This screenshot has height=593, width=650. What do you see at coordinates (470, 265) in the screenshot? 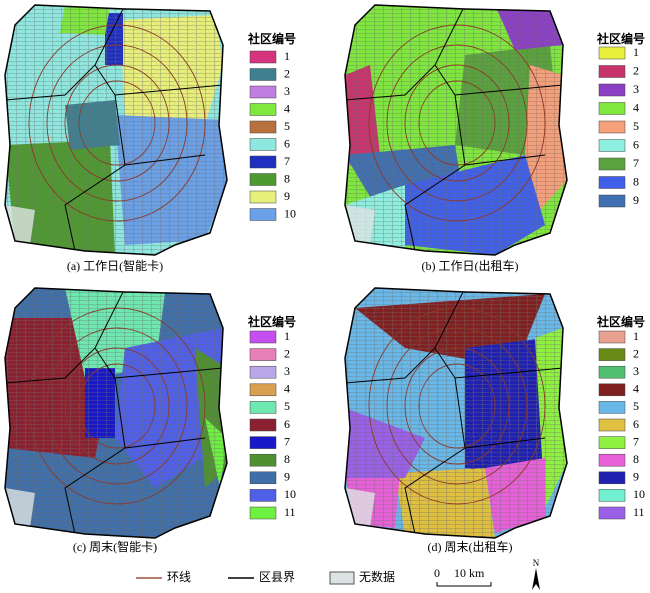
I see `panel-caption: (b) 工作日(出租车)` at bounding box center [470, 265].